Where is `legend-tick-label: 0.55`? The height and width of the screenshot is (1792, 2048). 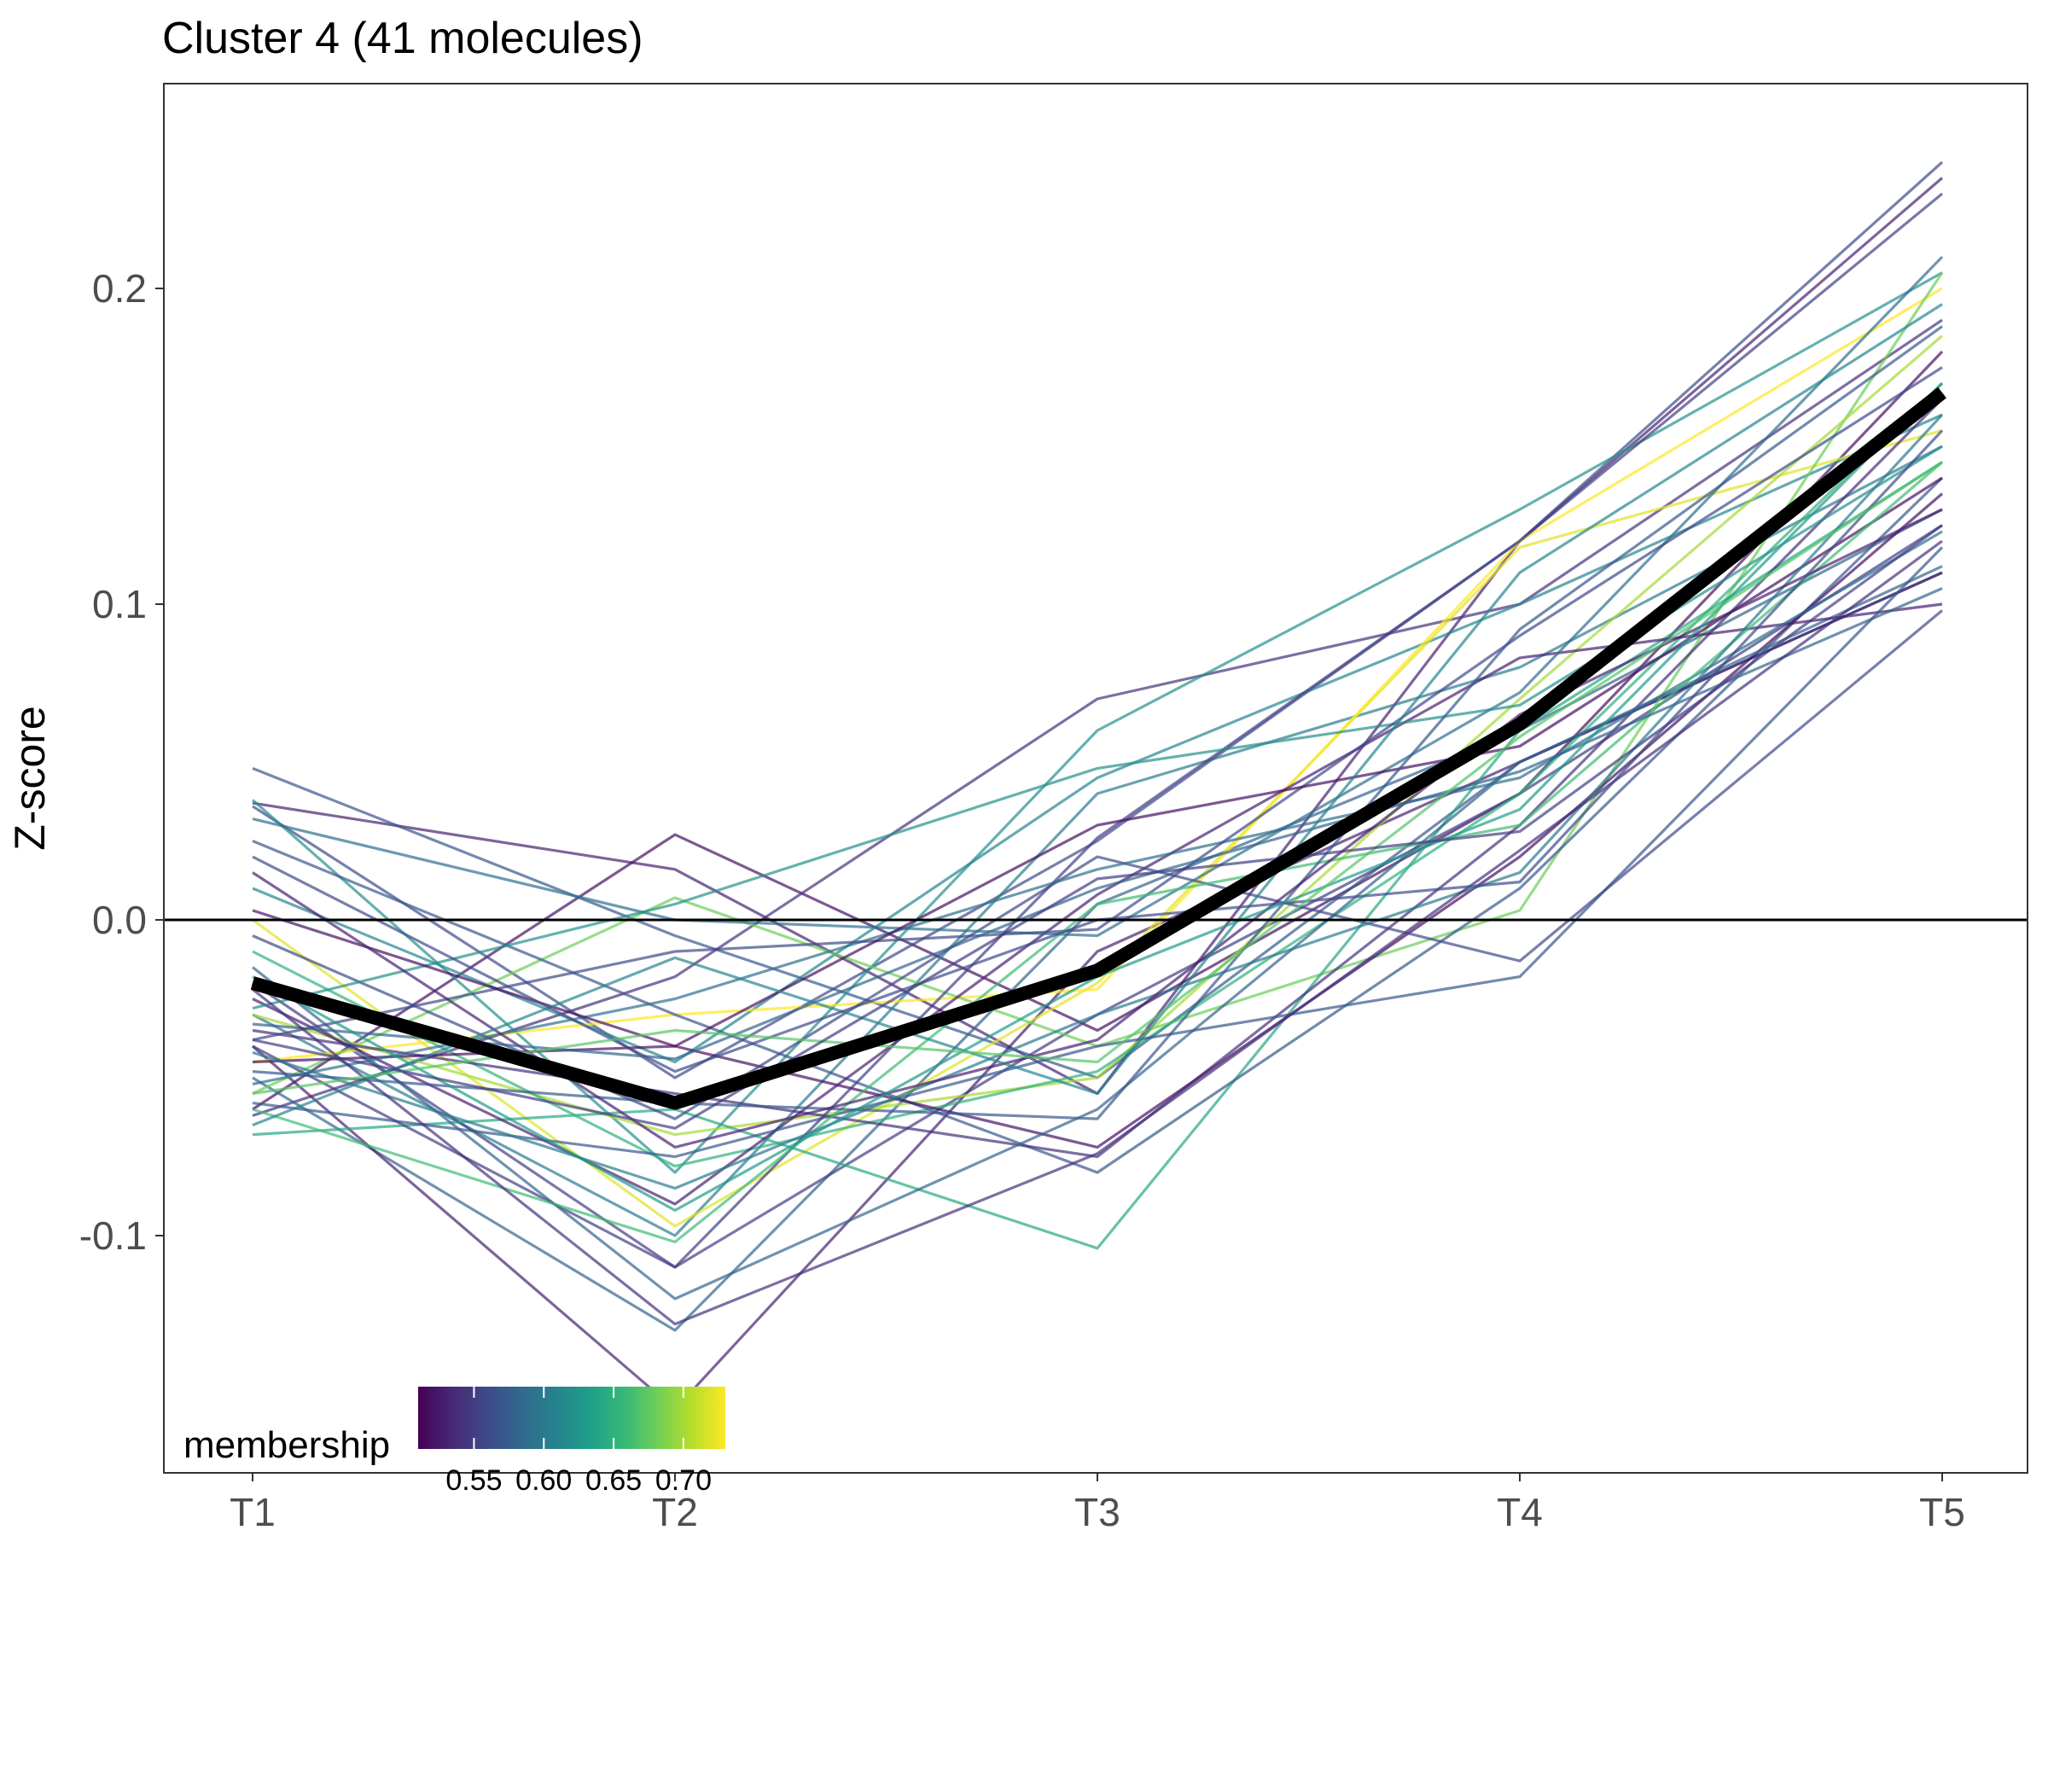 legend-tick-label: 0.55 is located at coordinates (474, 1480).